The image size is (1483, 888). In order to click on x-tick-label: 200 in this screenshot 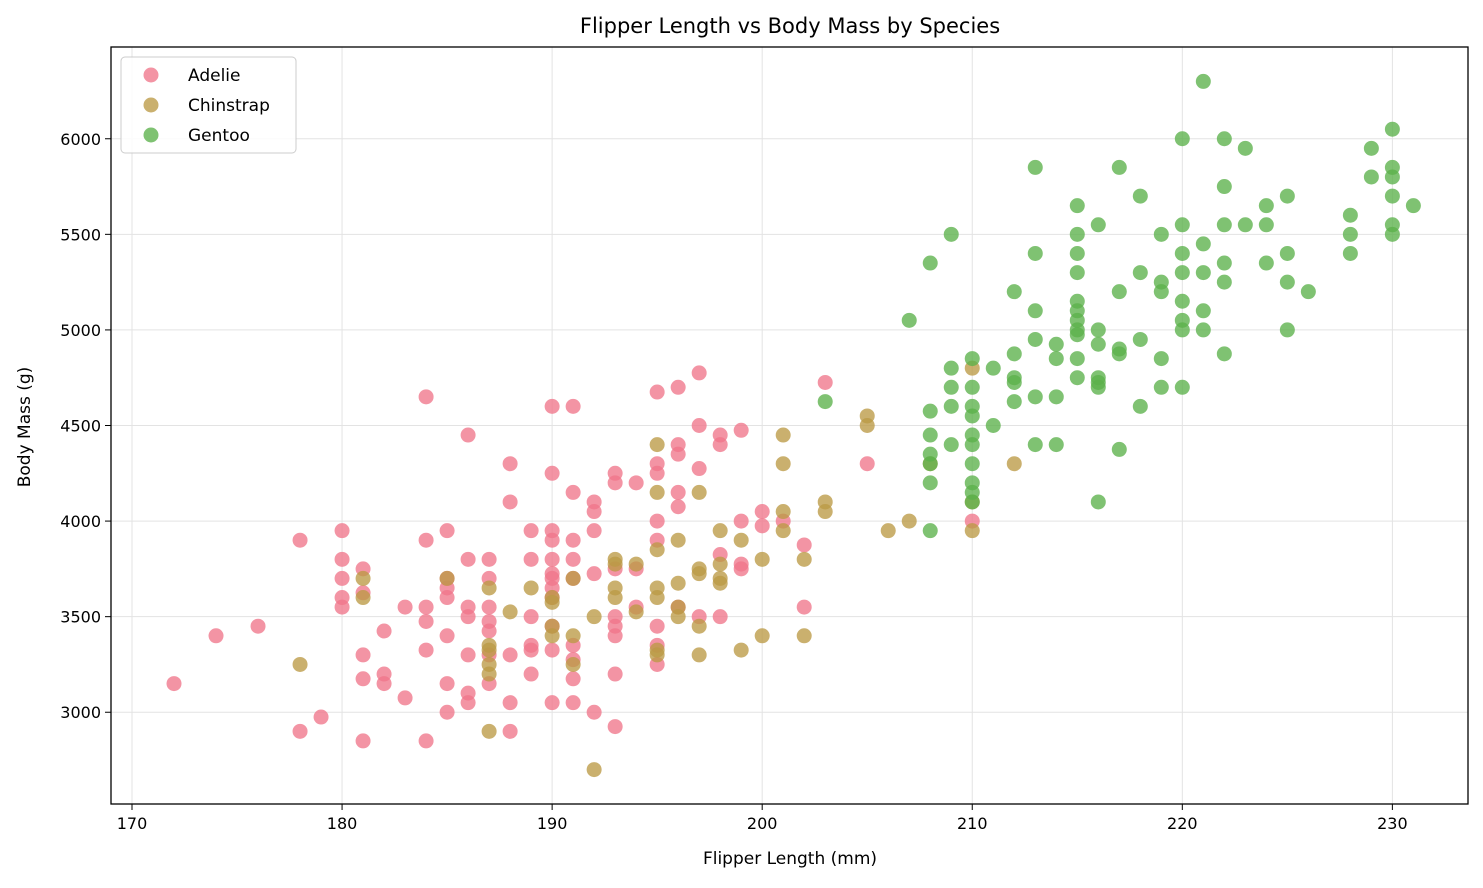, I will do `click(762, 823)`.